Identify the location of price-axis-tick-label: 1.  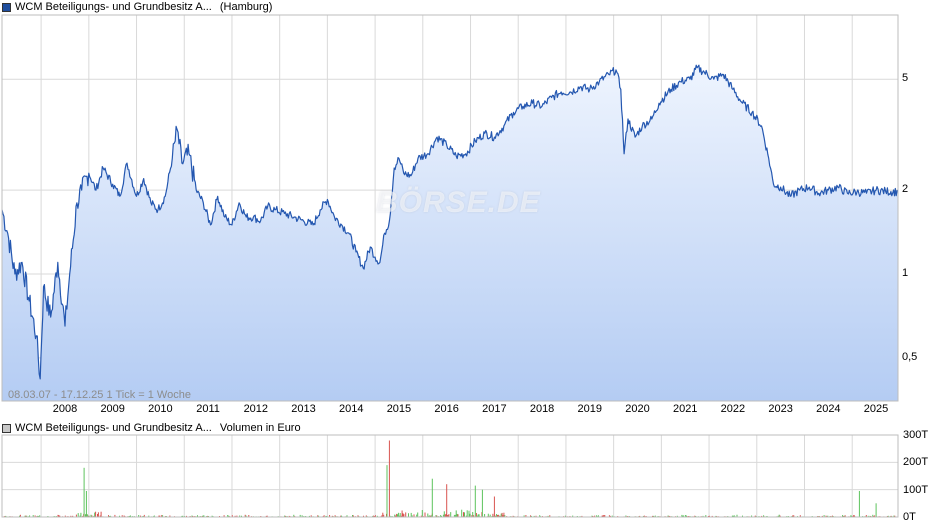
(905, 272).